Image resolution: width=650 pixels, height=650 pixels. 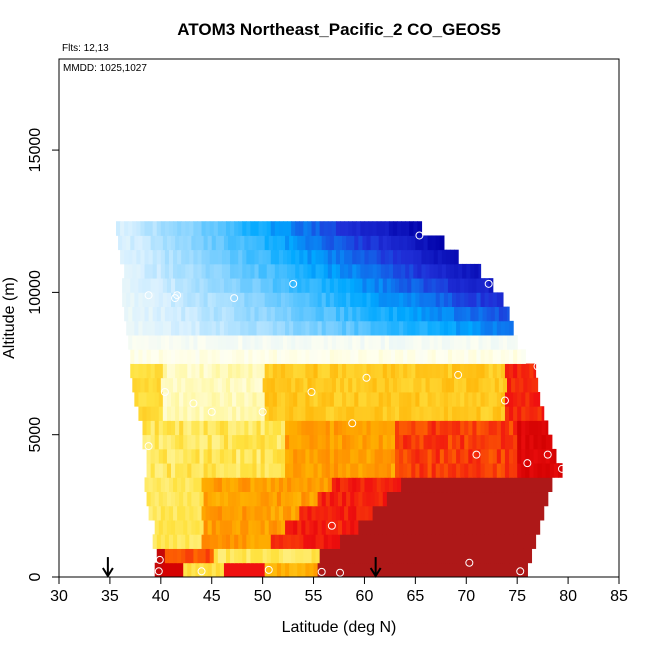 What do you see at coordinates (351, 456) in the screenshot?
I see `heatmap-row` at bounding box center [351, 456].